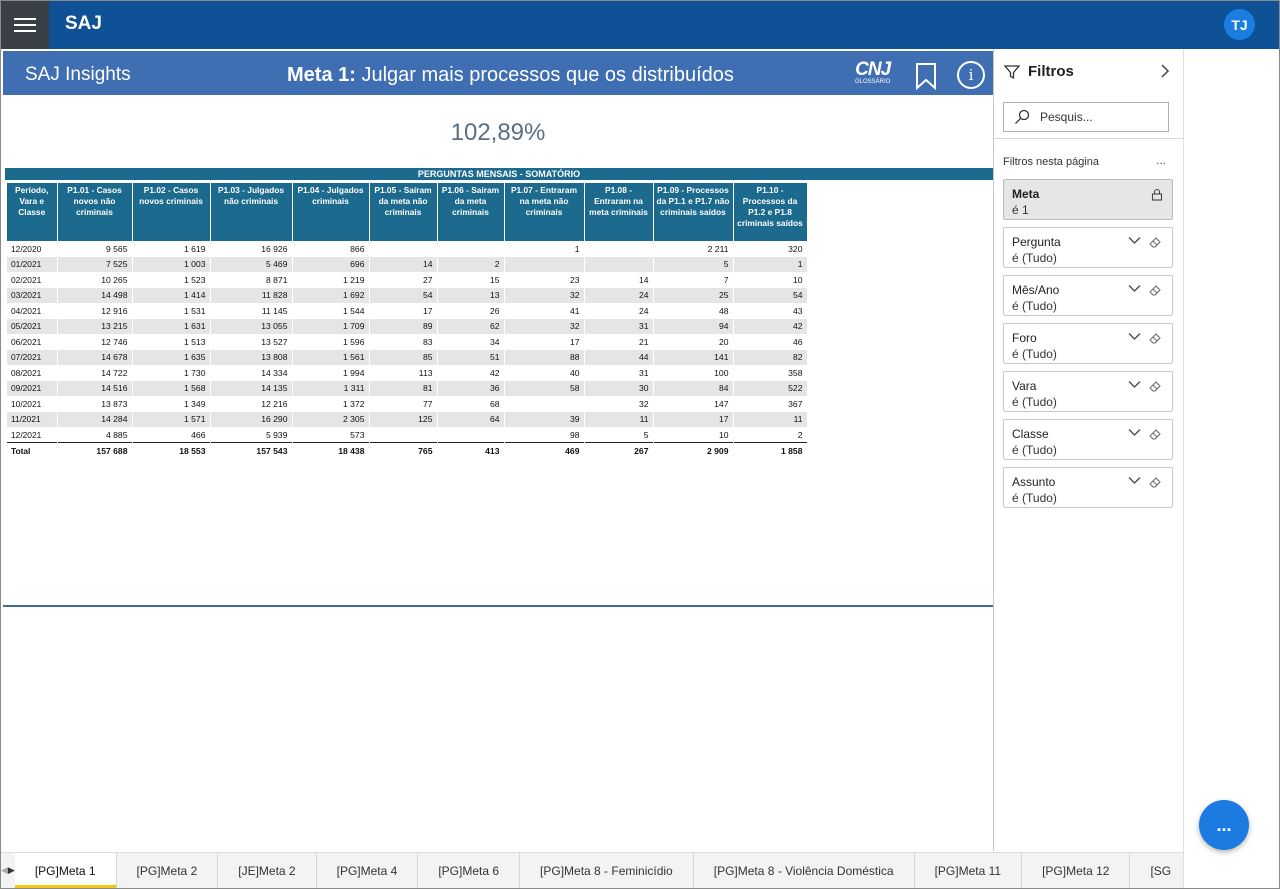 The height and width of the screenshot is (889, 1280). I want to click on table-cell: 5, so click(619, 435).